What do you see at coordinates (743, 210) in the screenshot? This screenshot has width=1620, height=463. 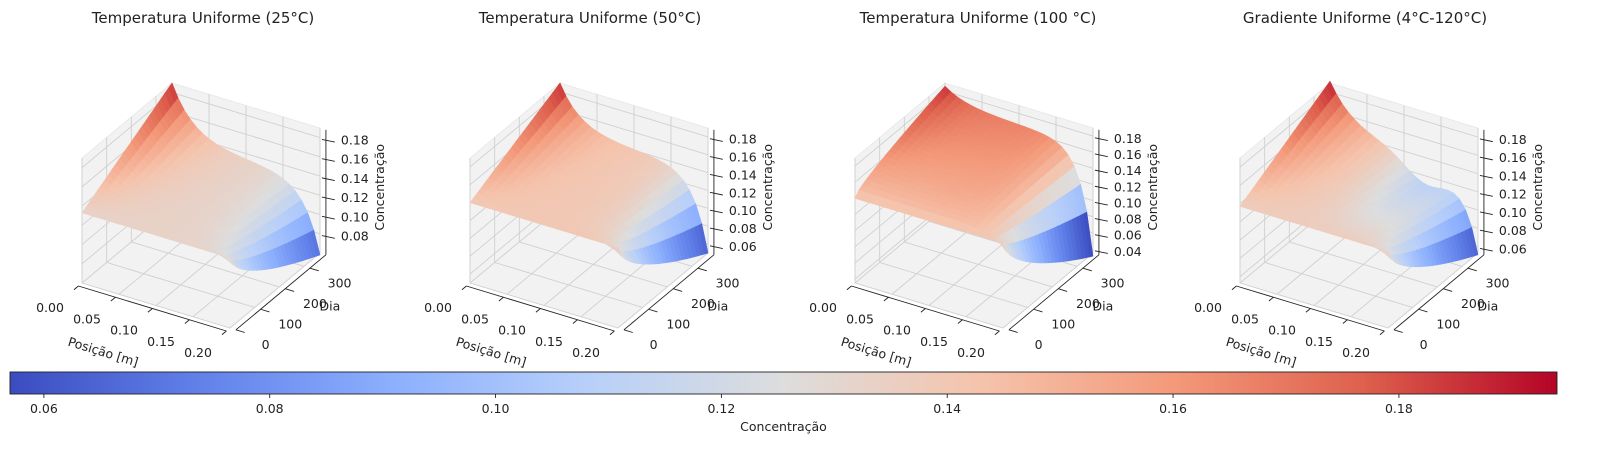 I see `z-tick-label: 0.10` at bounding box center [743, 210].